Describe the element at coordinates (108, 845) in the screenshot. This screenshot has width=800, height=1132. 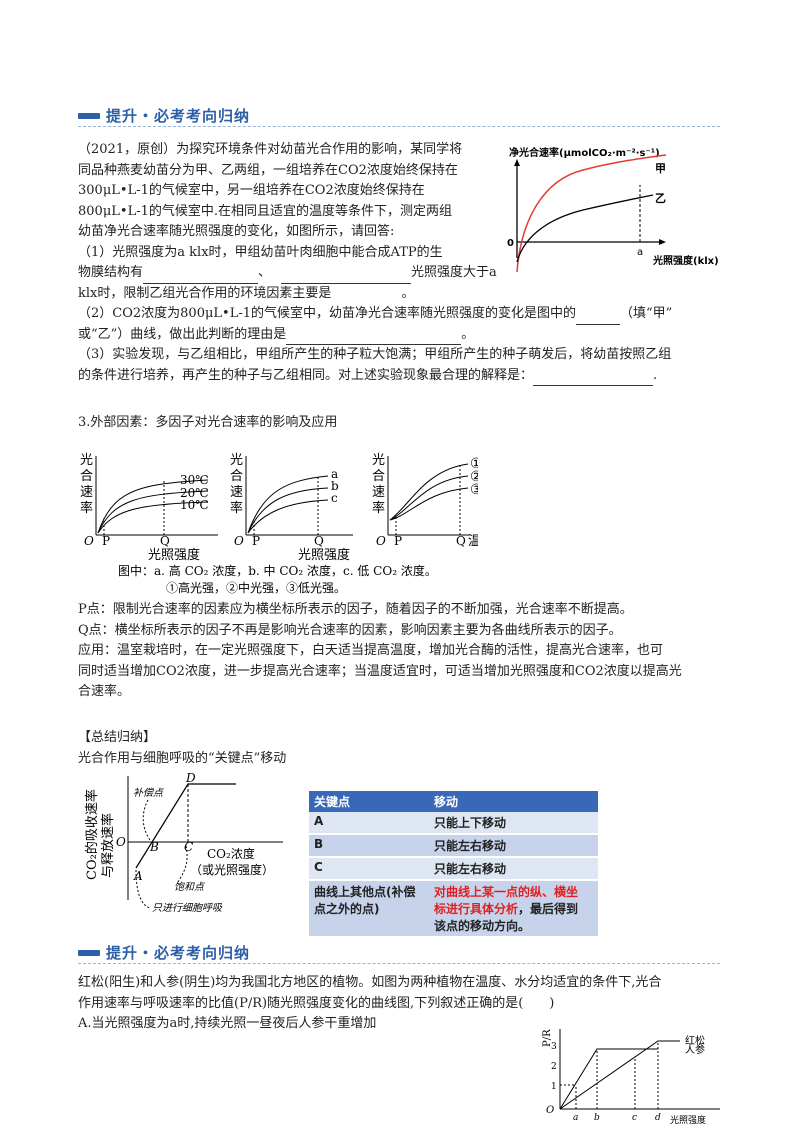
I see `svg-text: 与释放速率` at that location.